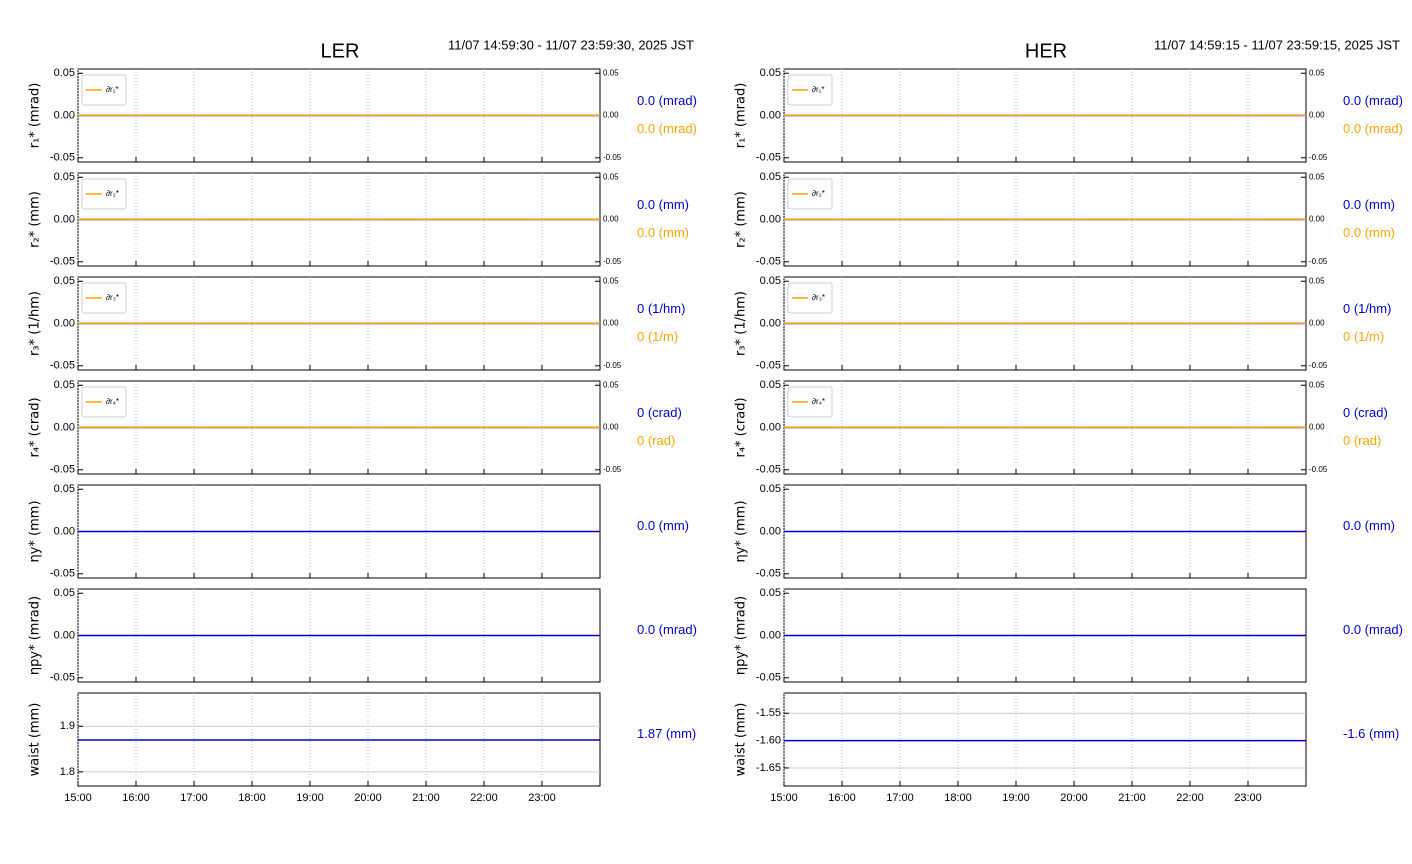 The image size is (1412, 864). What do you see at coordinates (112, 89) in the screenshot?
I see `legend-label: ∂r₁*` at bounding box center [112, 89].